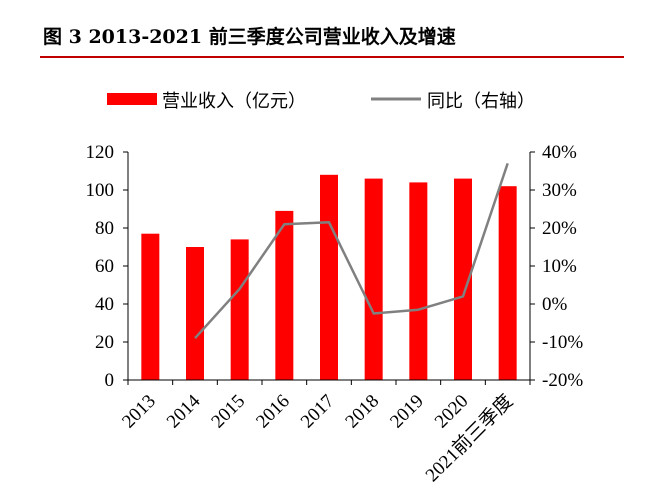 The image size is (646, 485). Describe the element at coordinates (110, 380) in the screenshot. I see `left-tick-label: 0` at that location.